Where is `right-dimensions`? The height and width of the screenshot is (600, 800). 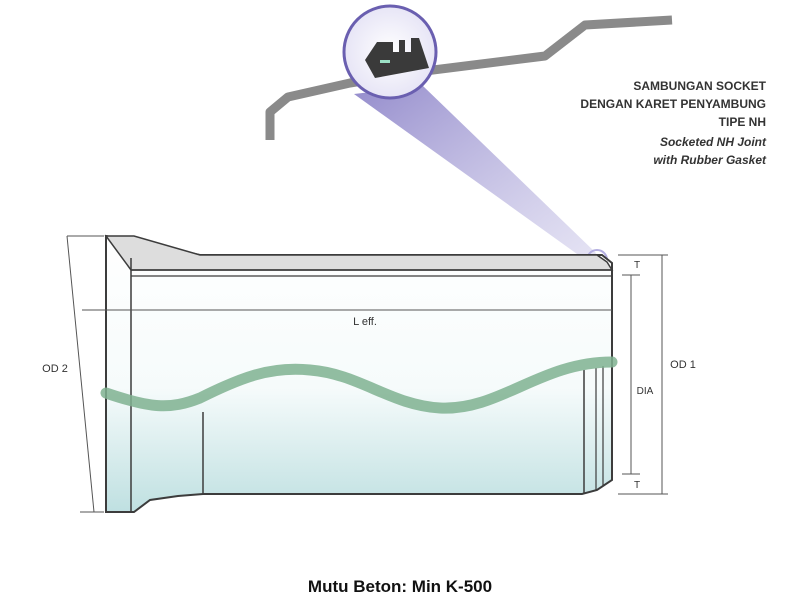
right-dimensions is located at coordinates (643, 374).